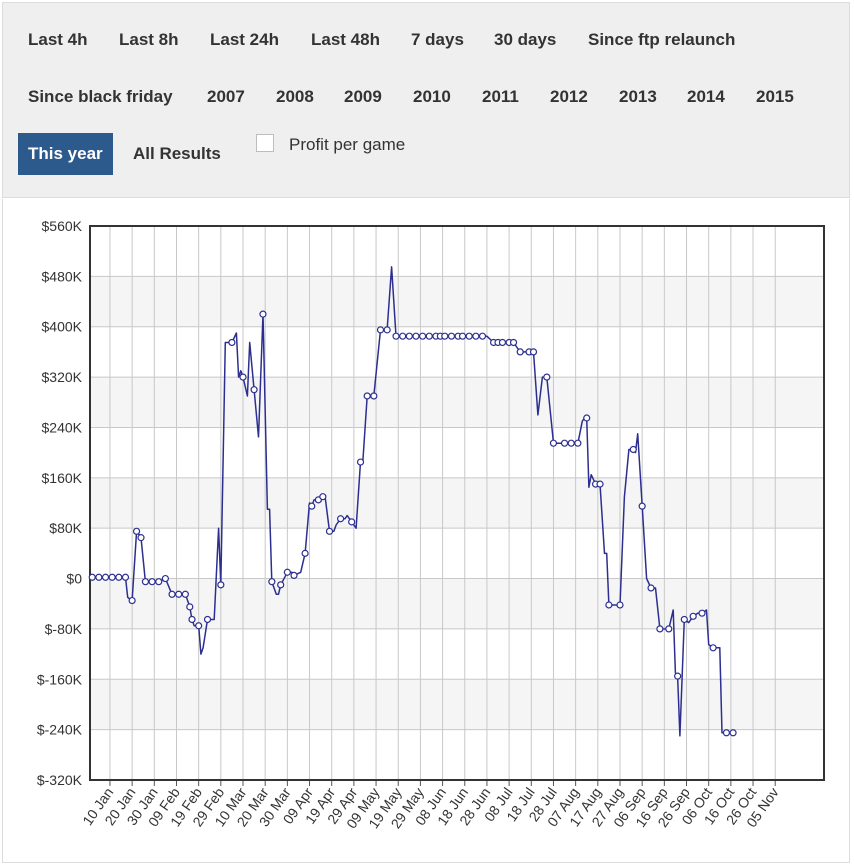 The image size is (854, 865). What do you see at coordinates (638, 96) in the screenshot?
I see `filter-2013: 2013` at bounding box center [638, 96].